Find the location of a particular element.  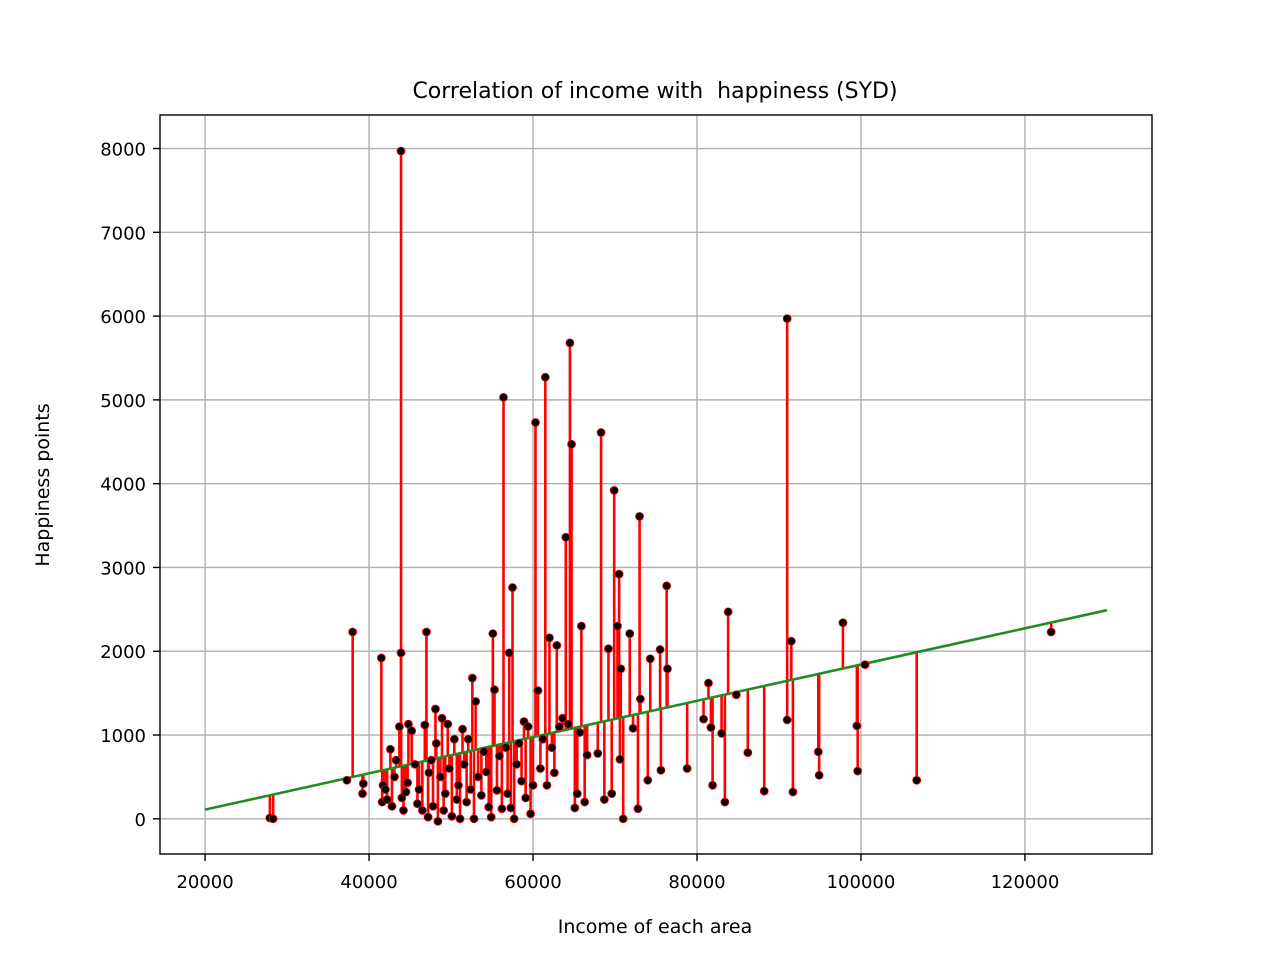

fit-line-group is located at coordinates (656, 709).